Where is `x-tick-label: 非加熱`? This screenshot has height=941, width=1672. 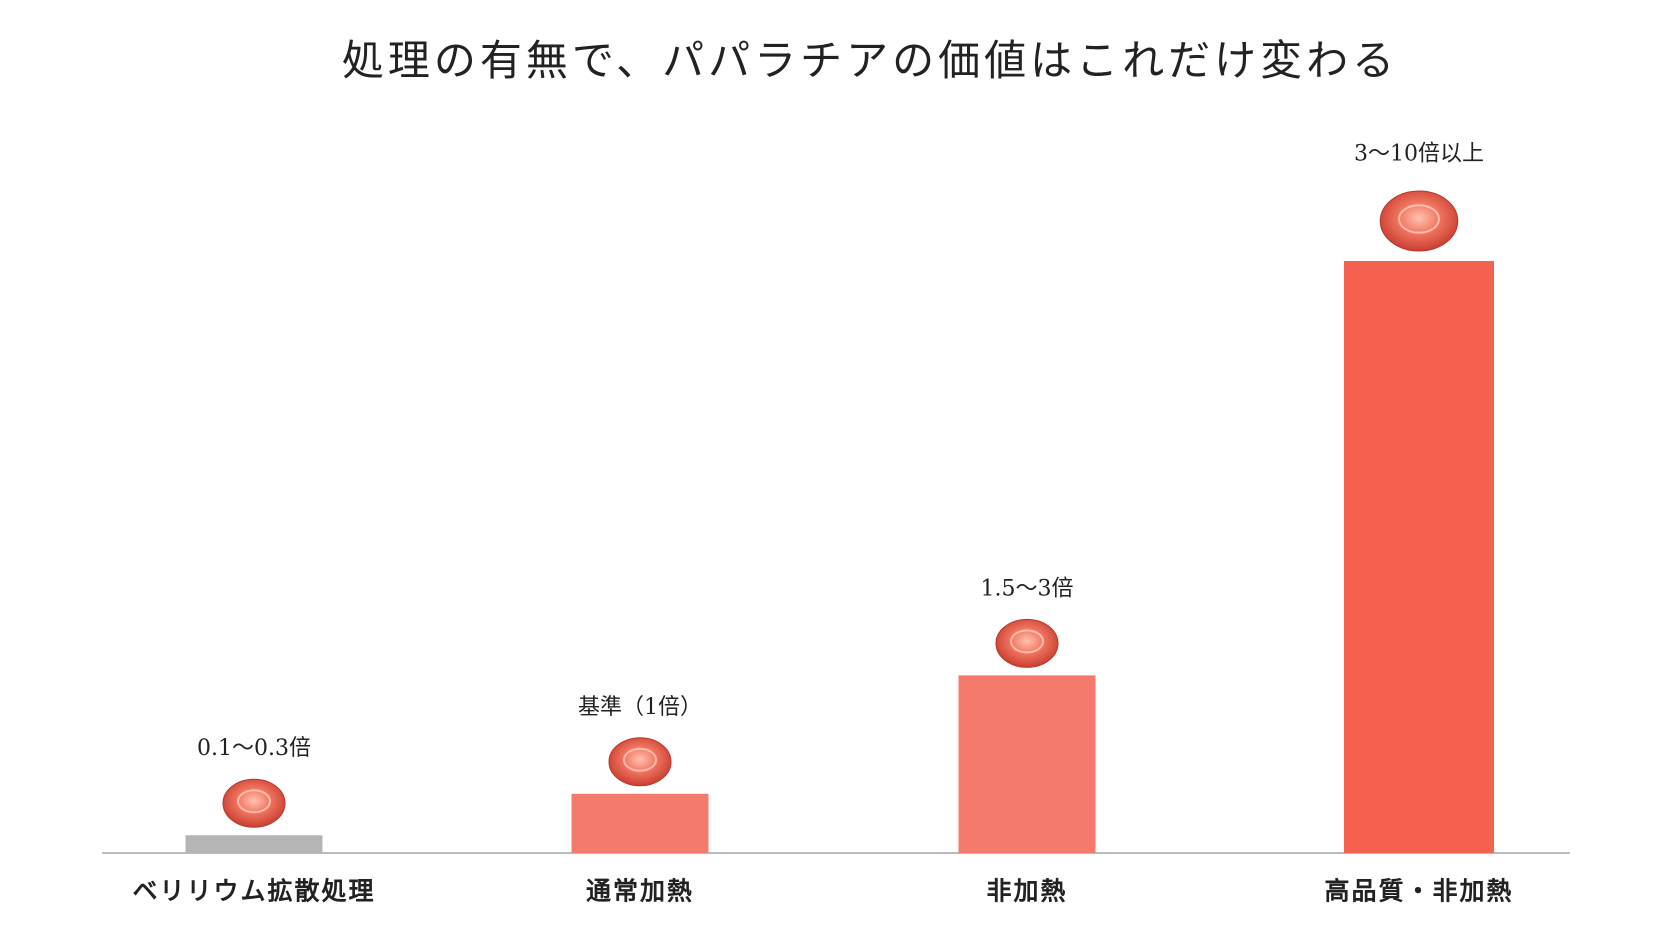
x-tick-label: 非加熱 is located at coordinates (1026, 891).